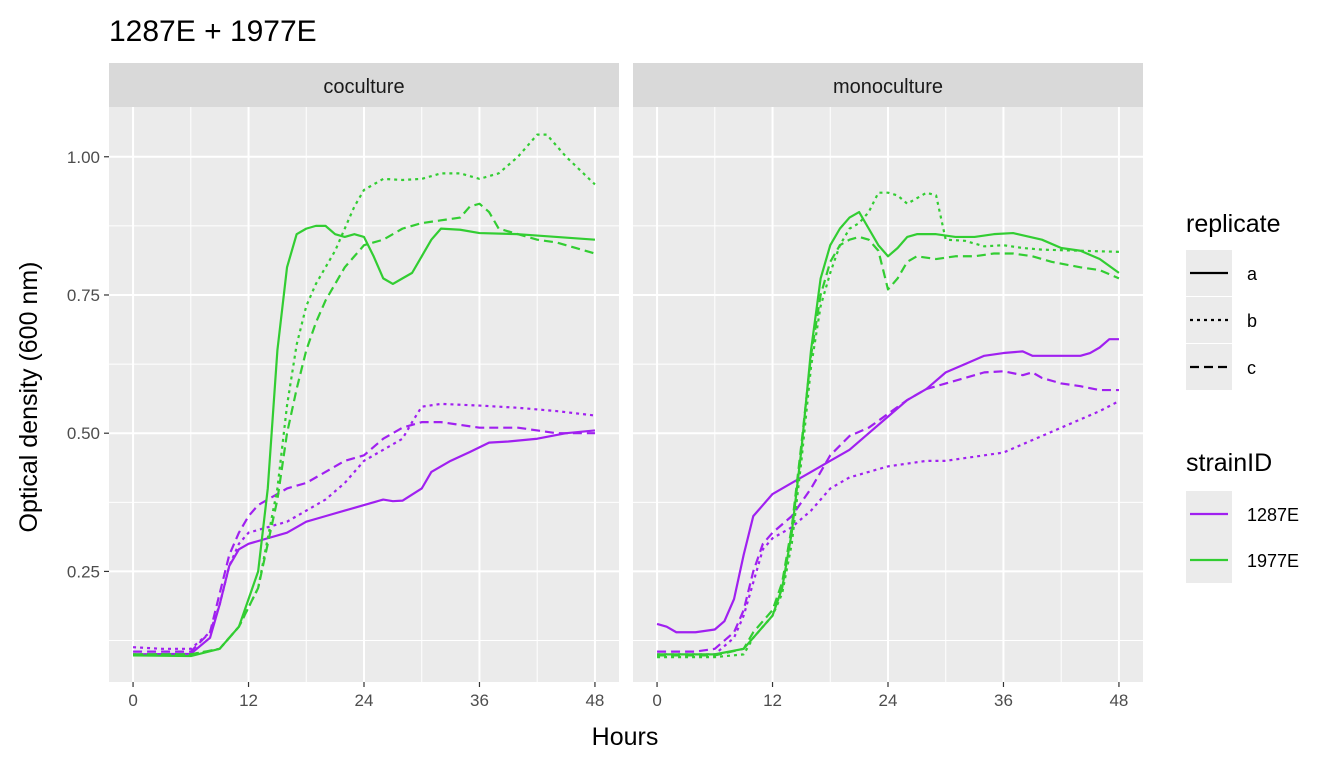 The width and height of the screenshot is (1344, 768). I want to click on legend-label-replicate: a, so click(1252, 274).